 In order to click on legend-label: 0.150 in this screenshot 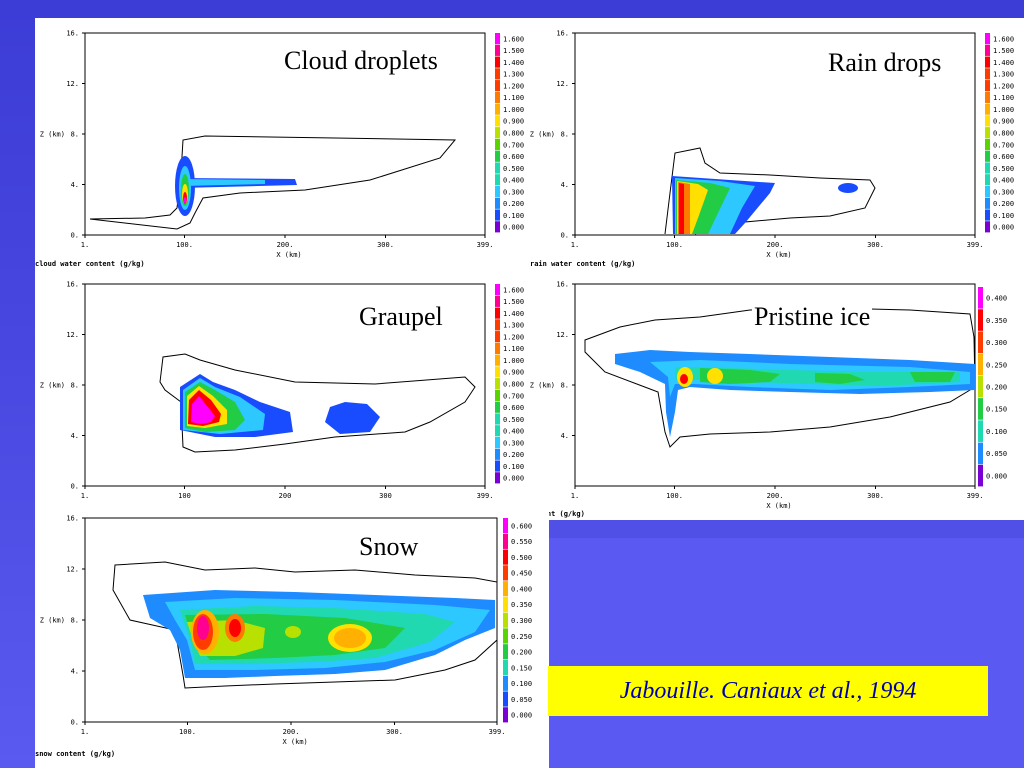, I will do `click(996, 410)`.